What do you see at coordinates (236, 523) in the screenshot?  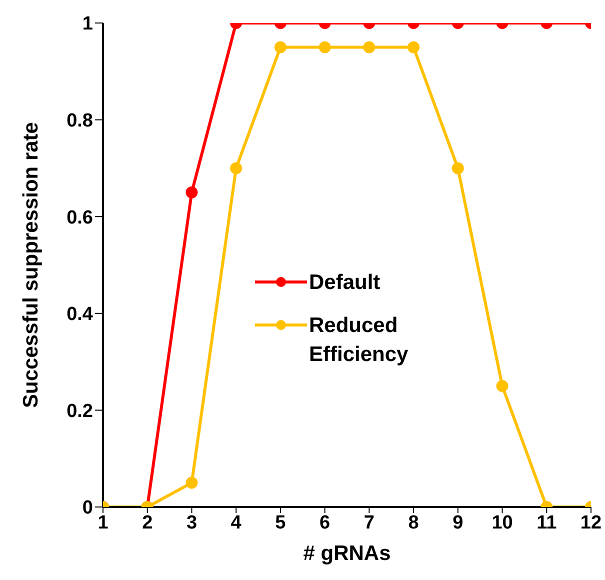 I see `x-tick-label: 4` at bounding box center [236, 523].